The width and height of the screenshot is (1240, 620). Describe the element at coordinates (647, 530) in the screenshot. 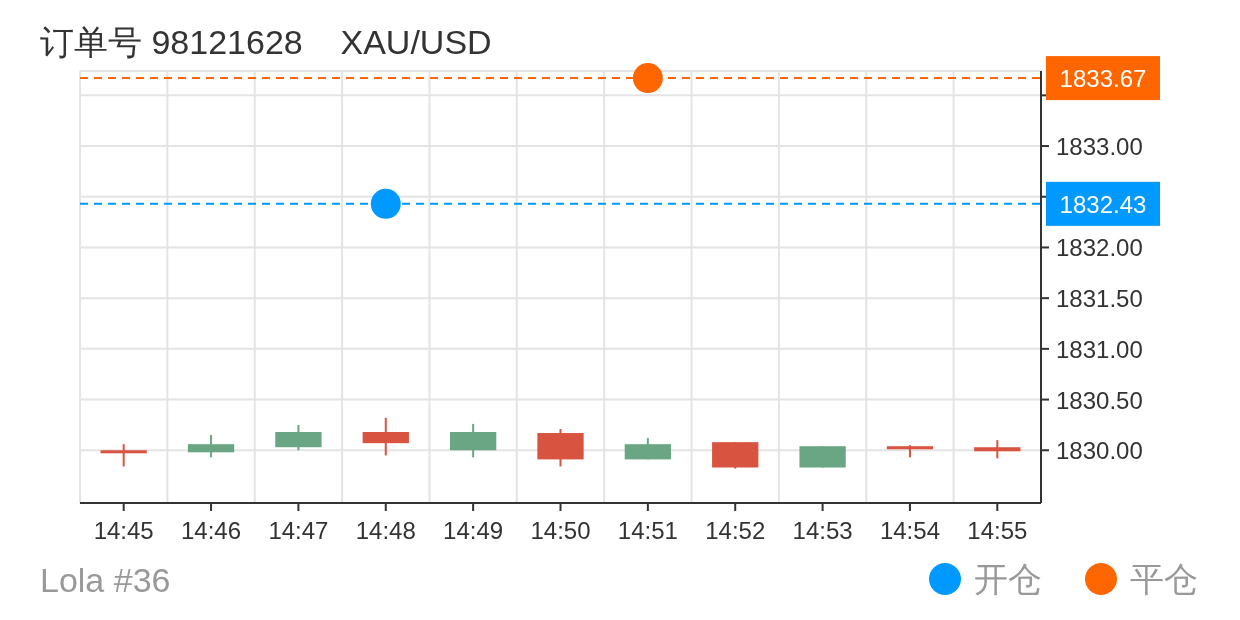

I see `x-tick-label: 14:51` at that location.